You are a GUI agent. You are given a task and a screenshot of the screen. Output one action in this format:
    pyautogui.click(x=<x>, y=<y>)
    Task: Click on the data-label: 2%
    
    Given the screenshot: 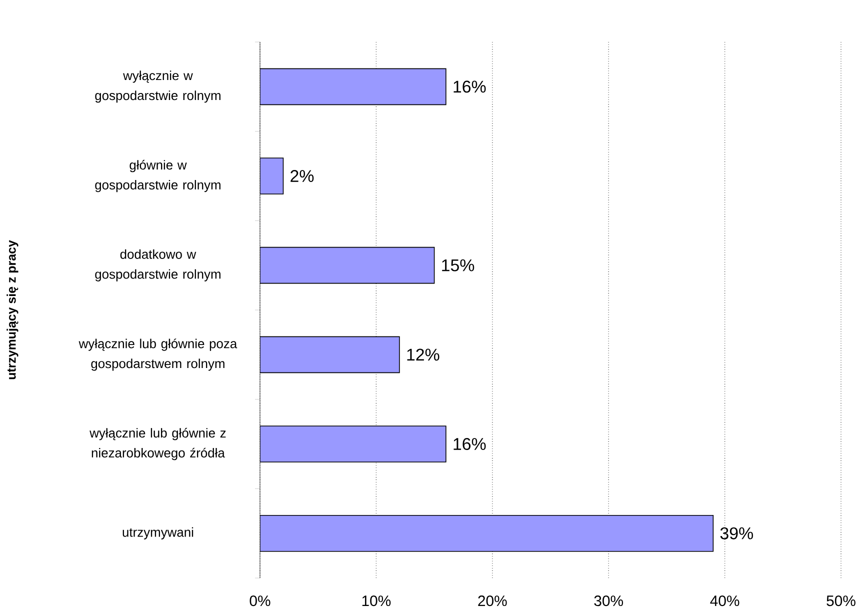 What is the action you would take?
    pyautogui.click(x=302, y=176)
    